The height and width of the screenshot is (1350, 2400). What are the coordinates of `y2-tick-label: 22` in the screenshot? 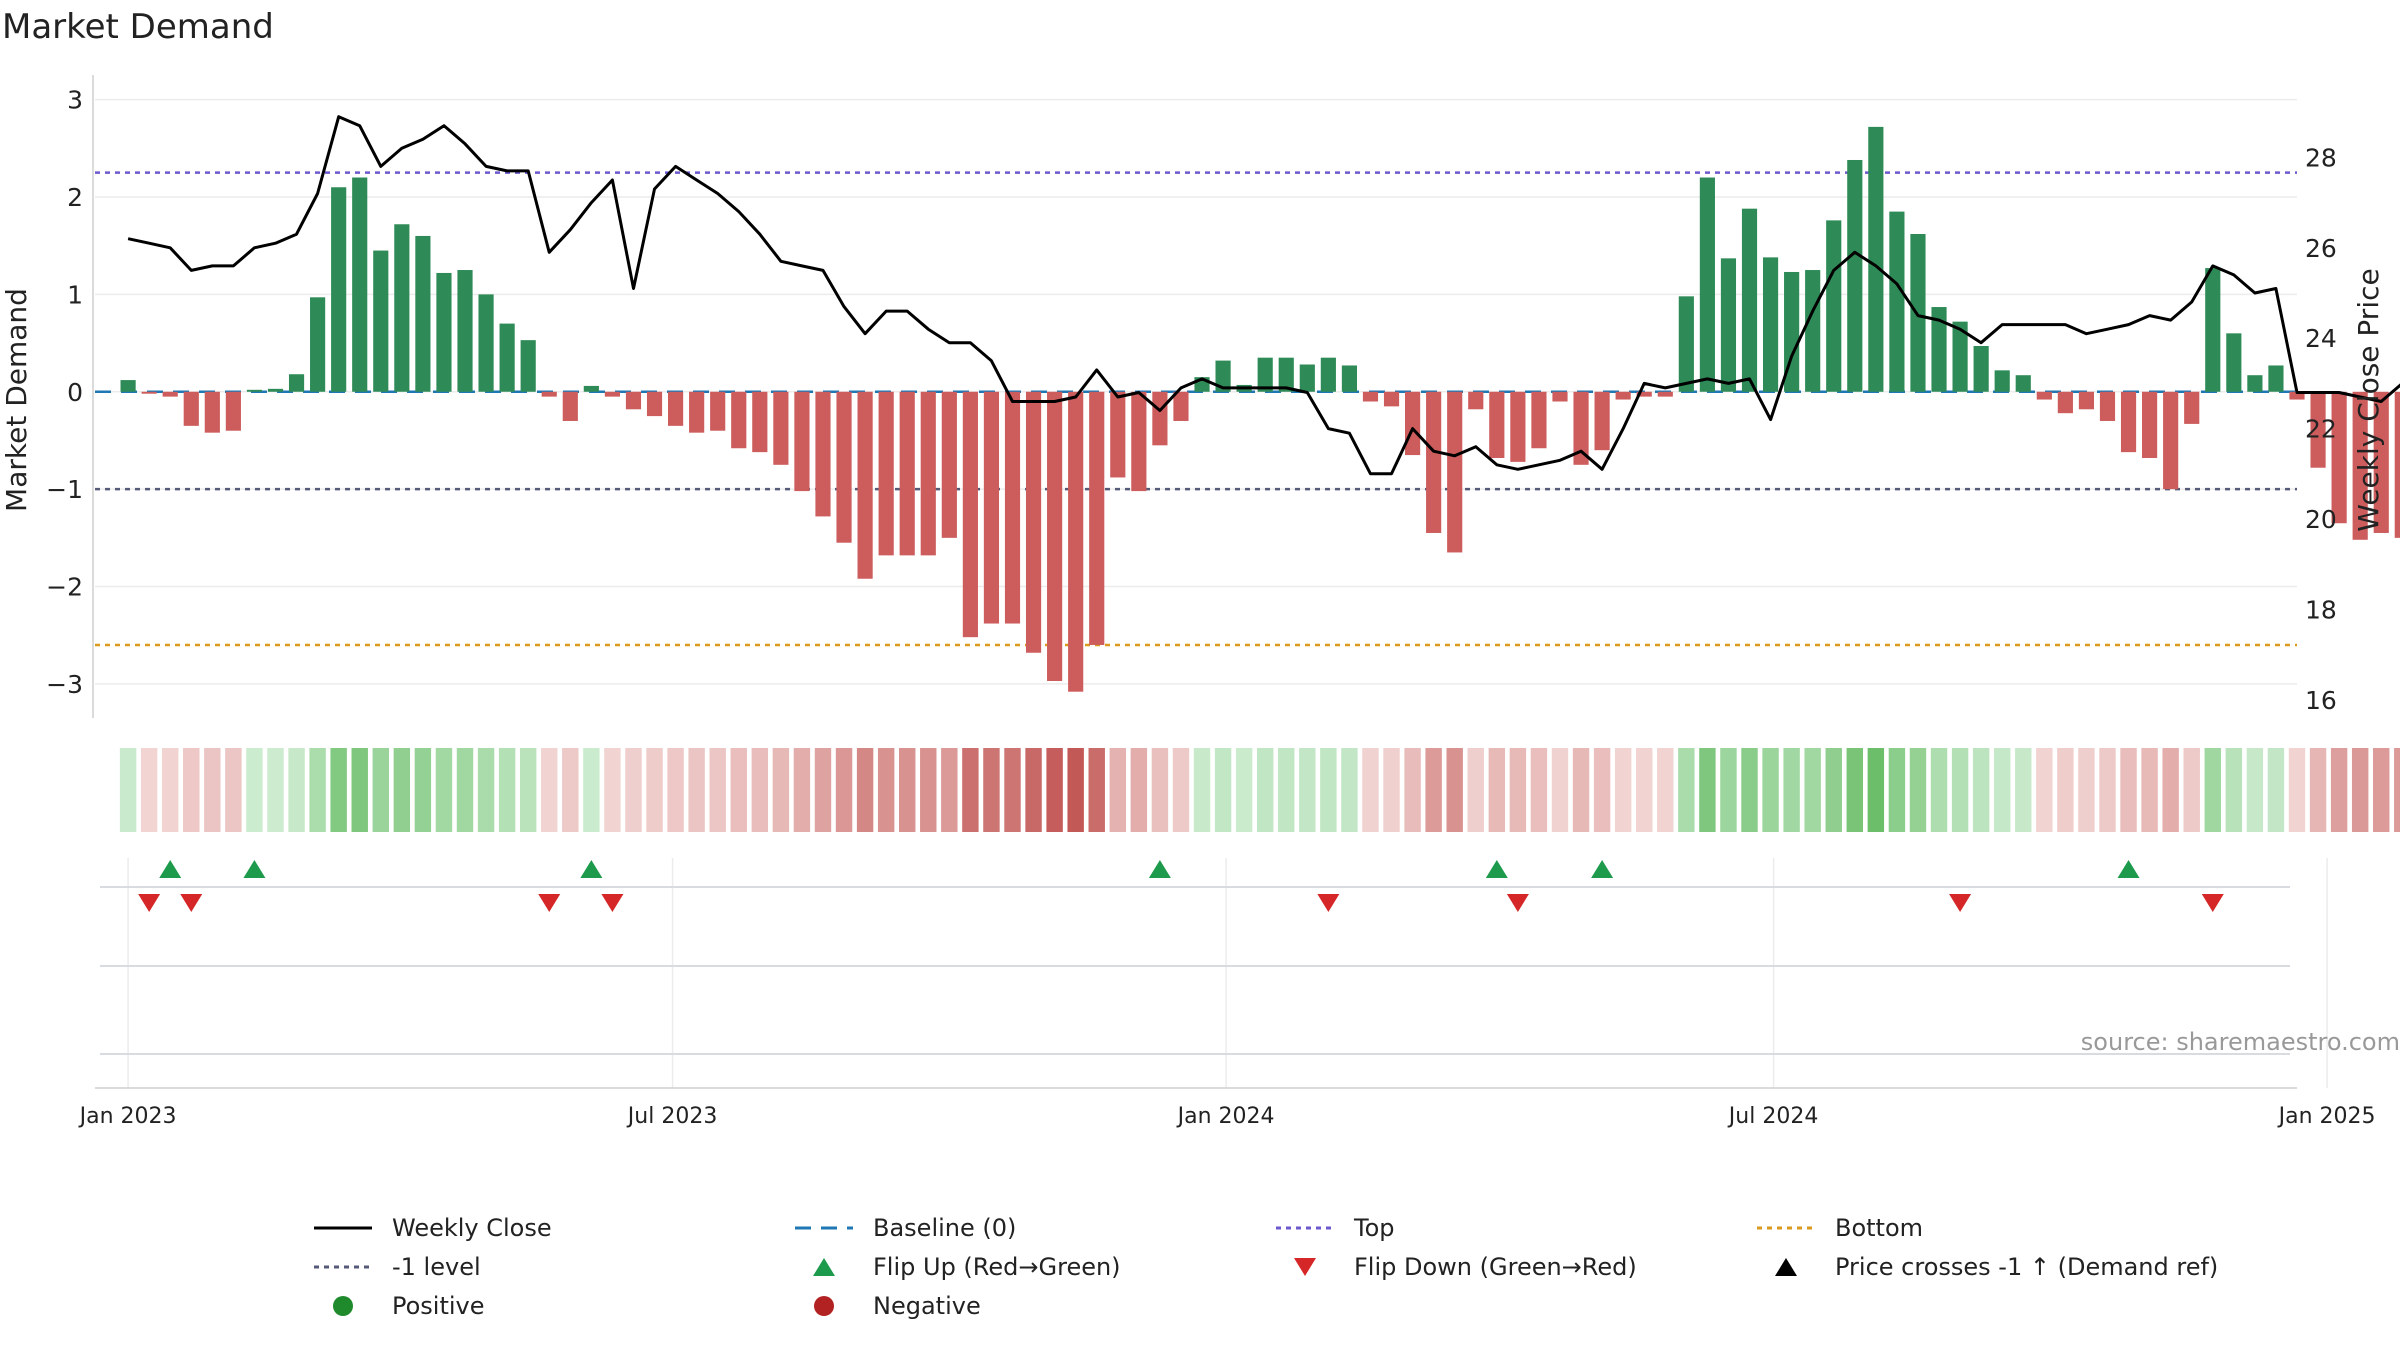 It's located at (2321, 429).